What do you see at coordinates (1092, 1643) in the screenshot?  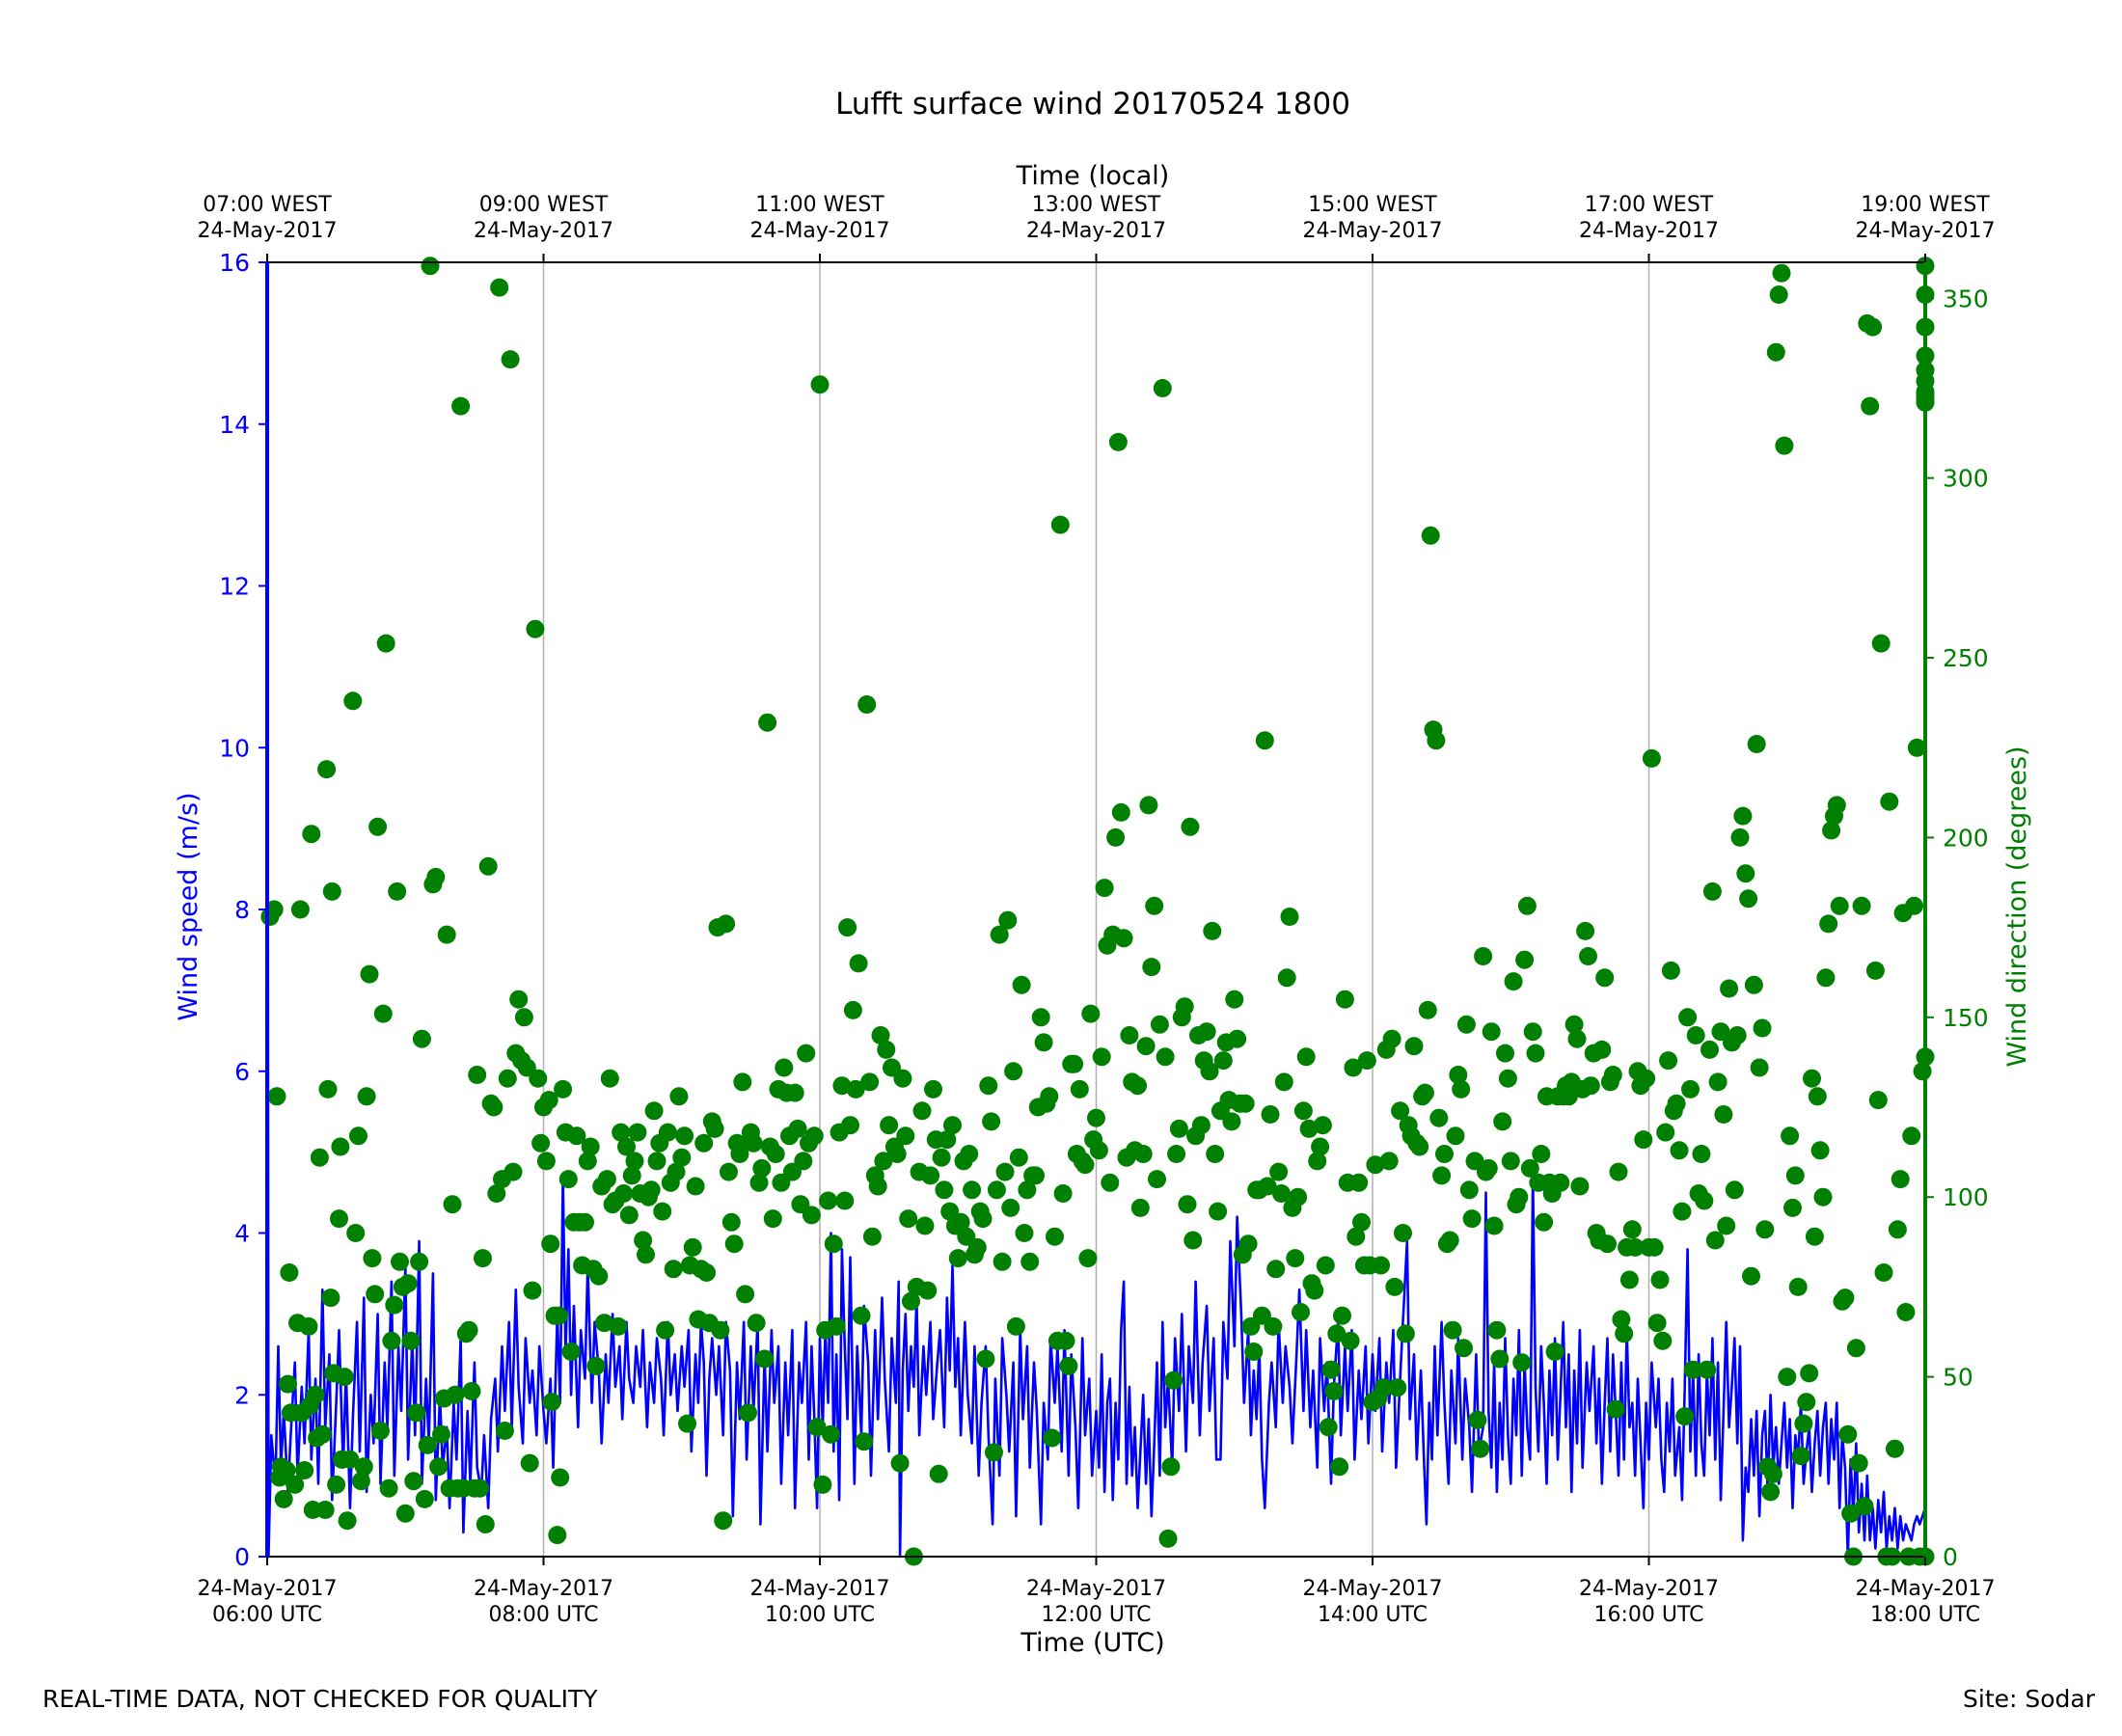 I see `bottom-axis-label: Time (UTC)` at bounding box center [1092, 1643].